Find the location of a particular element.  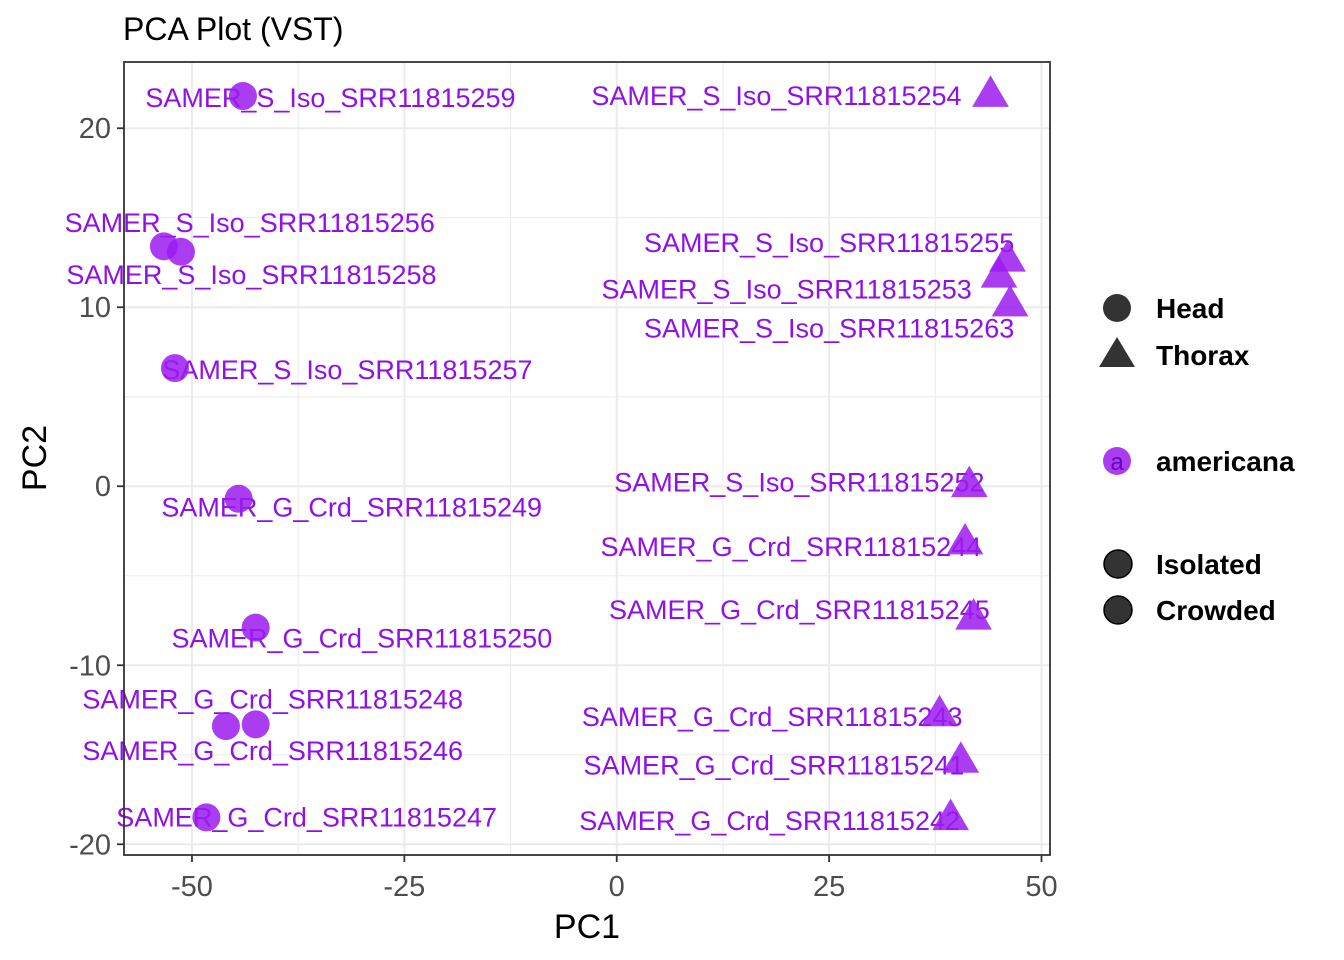

legend-label-head: Head is located at coordinates (1190, 308).